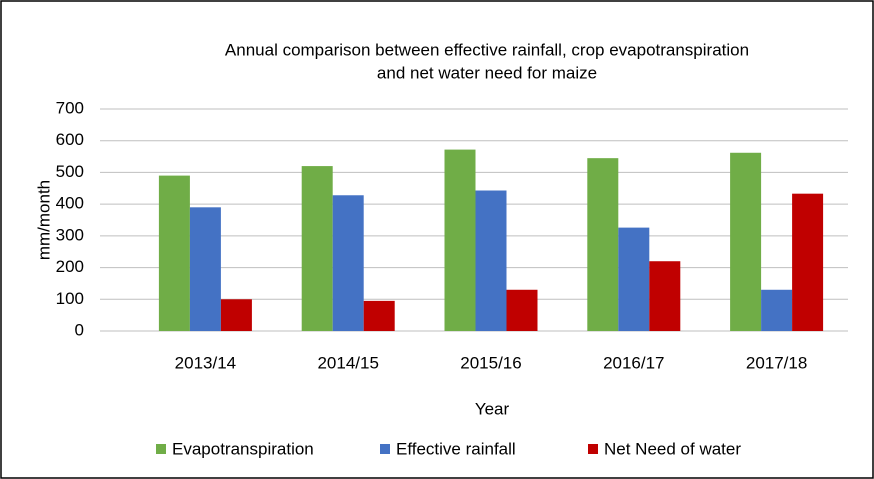 The image size is (874, 479). Describe the element at coordinates (70, 298) in the screenshot. I see `y-tick-label: 100` at that location.